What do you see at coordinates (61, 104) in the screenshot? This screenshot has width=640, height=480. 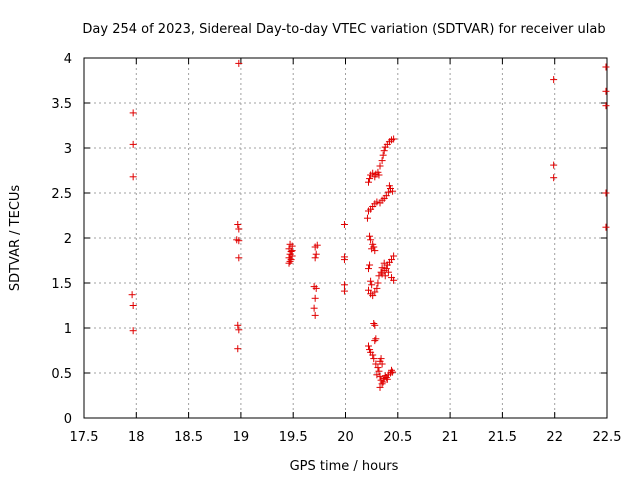 I see `y-tick-label: 3.5` at bounding box center [61, 104].